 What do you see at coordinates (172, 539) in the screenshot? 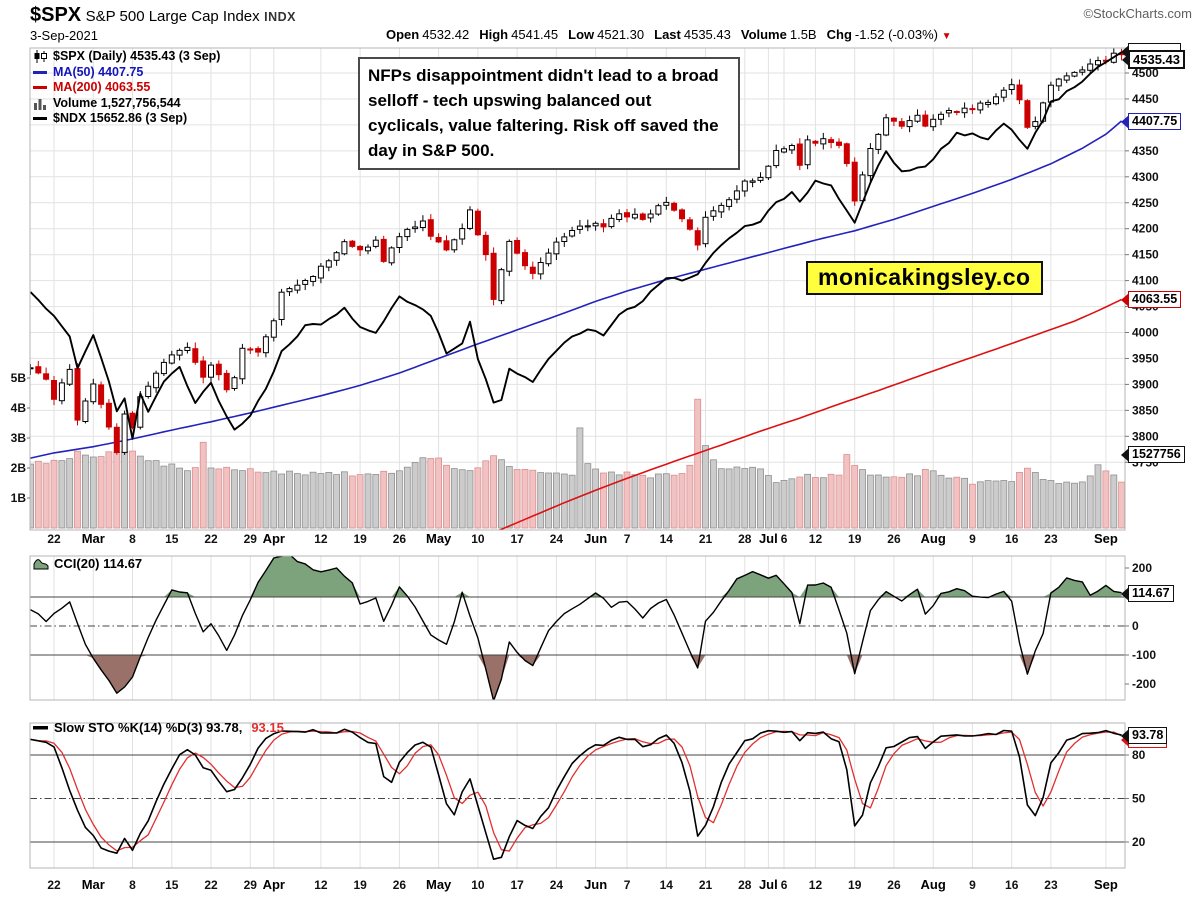
I see `date-tick-label: 15` at bounding box center [172, 539].